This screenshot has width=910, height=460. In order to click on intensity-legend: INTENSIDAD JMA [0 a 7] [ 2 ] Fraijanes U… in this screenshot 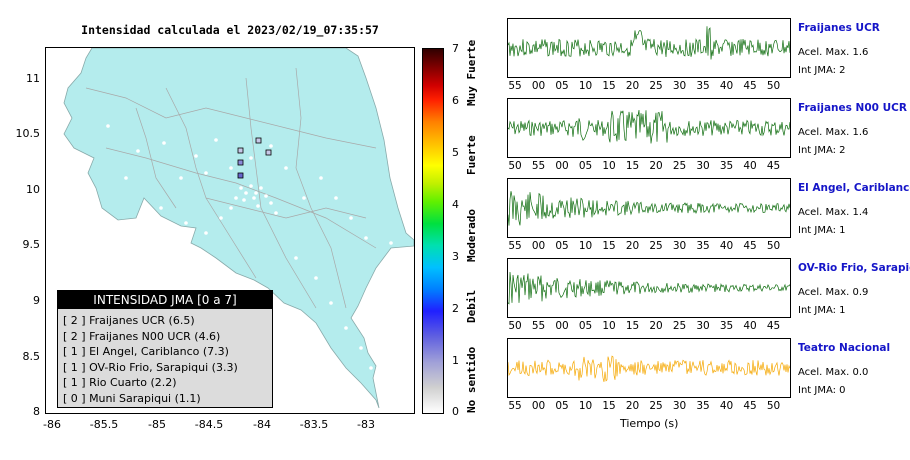, I will do `click(165, 349)`.